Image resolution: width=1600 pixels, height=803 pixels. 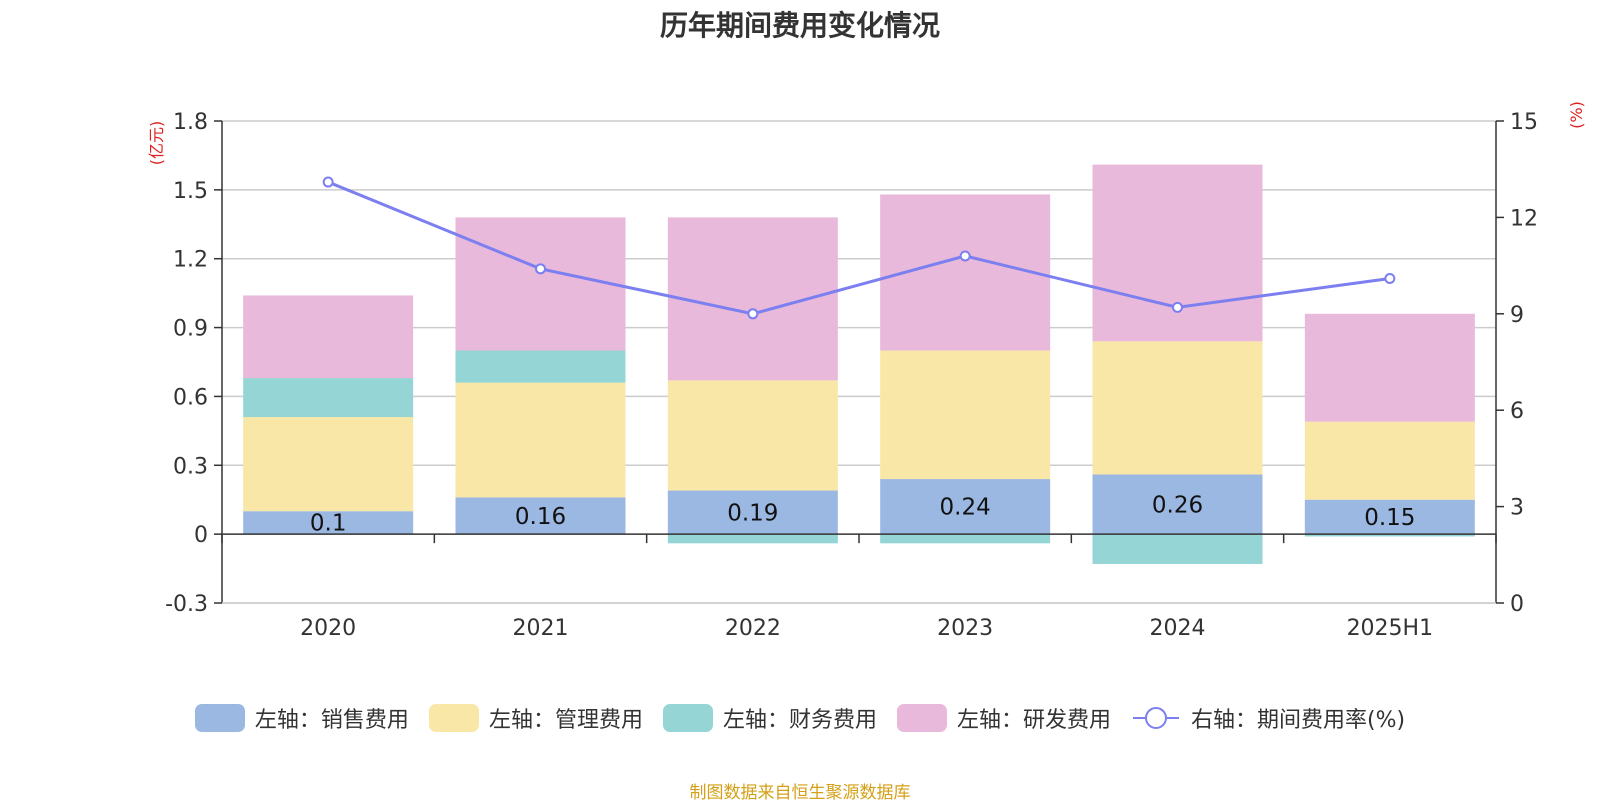 I want to click on rate-line, so click(x=859, y=248).